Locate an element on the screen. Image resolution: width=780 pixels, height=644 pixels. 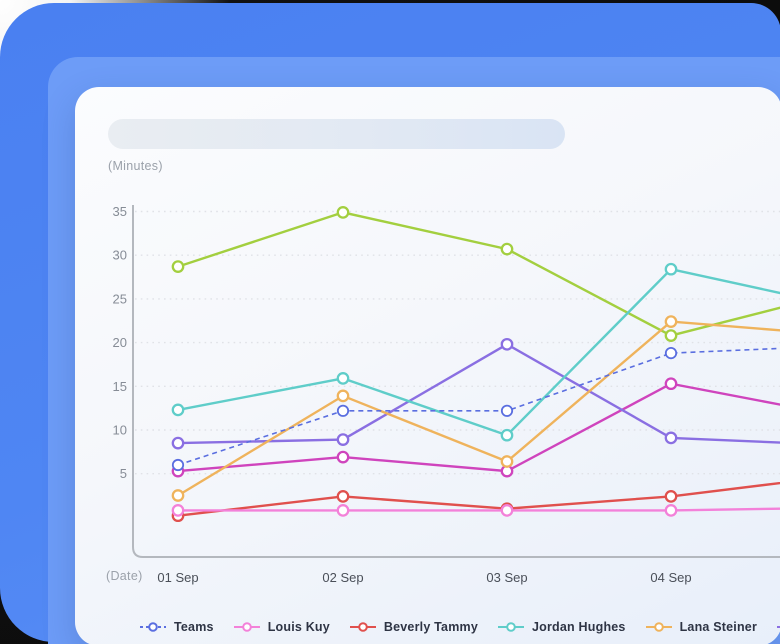
x-axis-unit-label: (Date) is located at coordinates (124, 576).